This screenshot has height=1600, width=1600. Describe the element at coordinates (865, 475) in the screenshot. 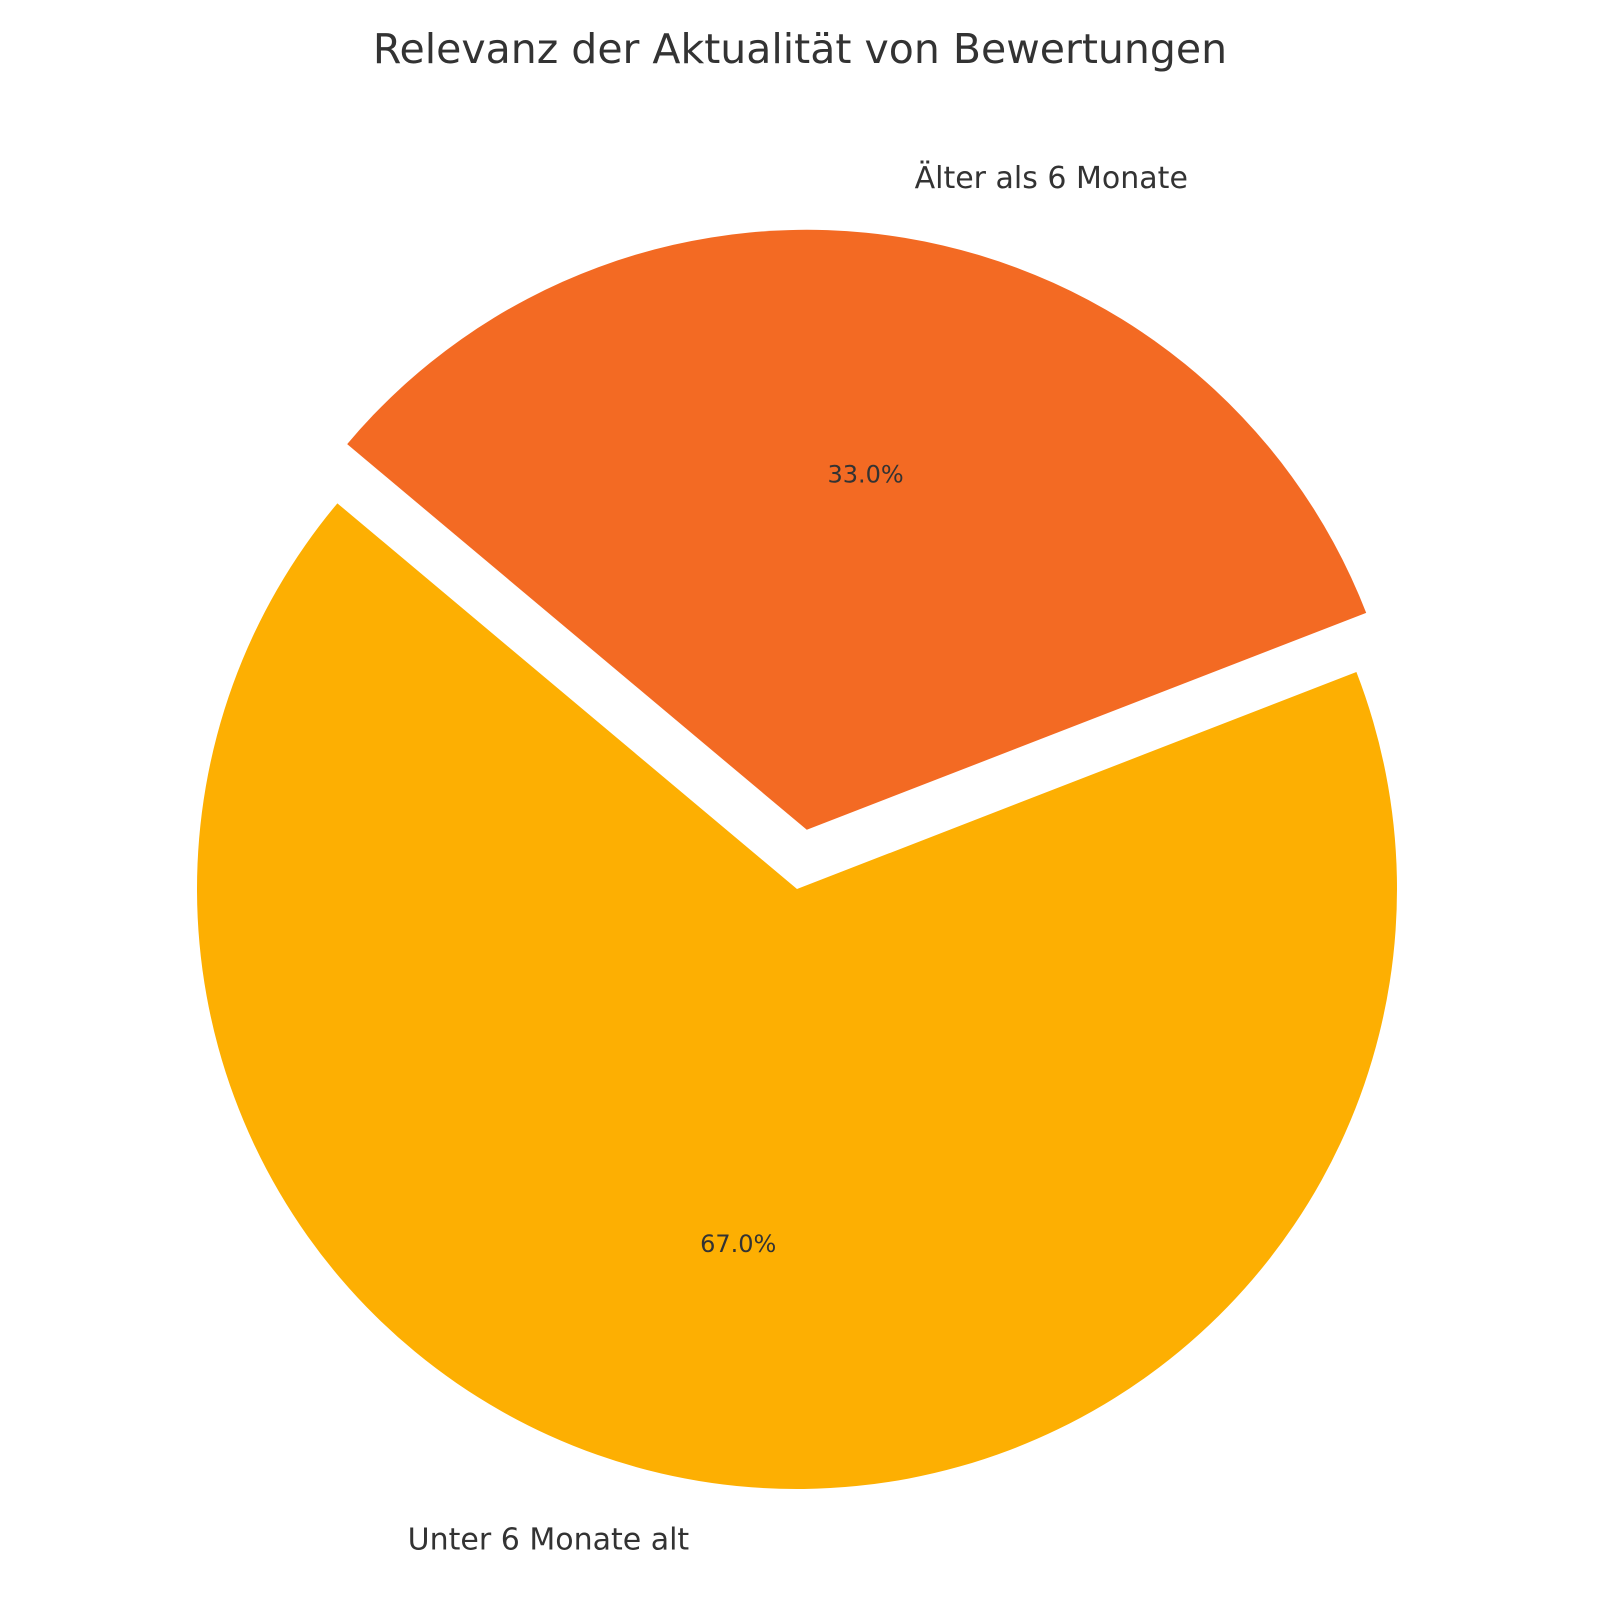

I see `slice-percent-label: 33.0%` at that location.